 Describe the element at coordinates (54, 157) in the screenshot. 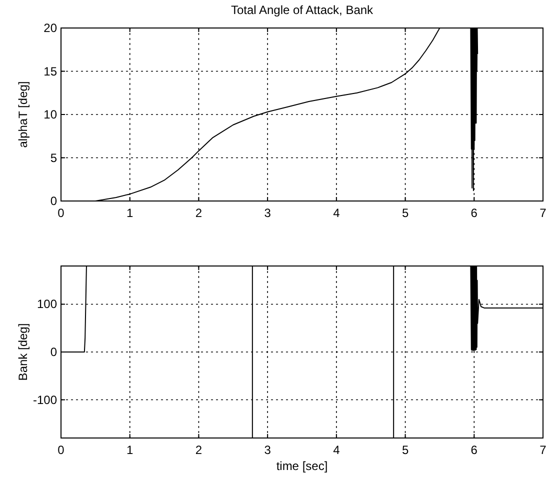

I see `y-tick-label: 5` at that location.